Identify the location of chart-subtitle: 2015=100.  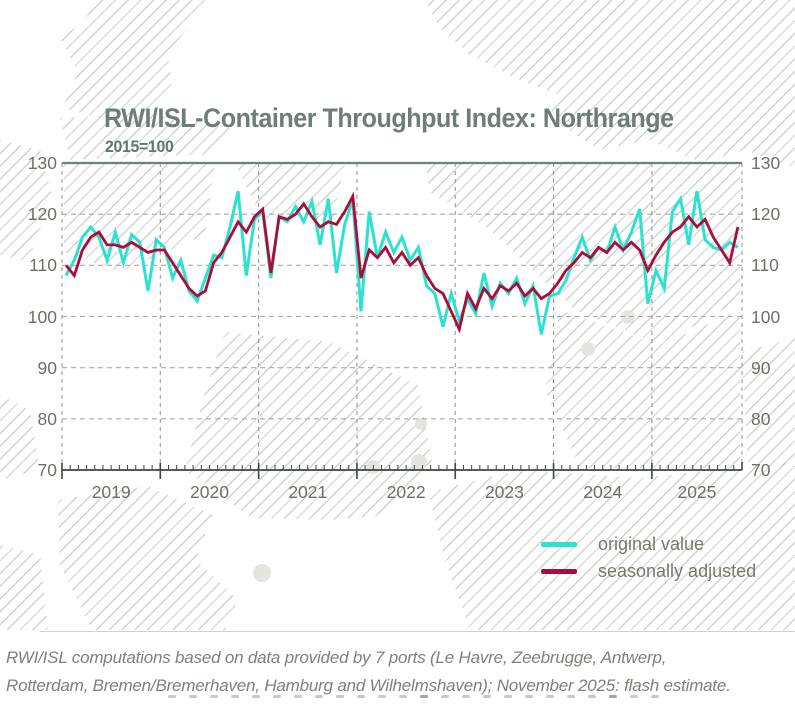
(139, 146).